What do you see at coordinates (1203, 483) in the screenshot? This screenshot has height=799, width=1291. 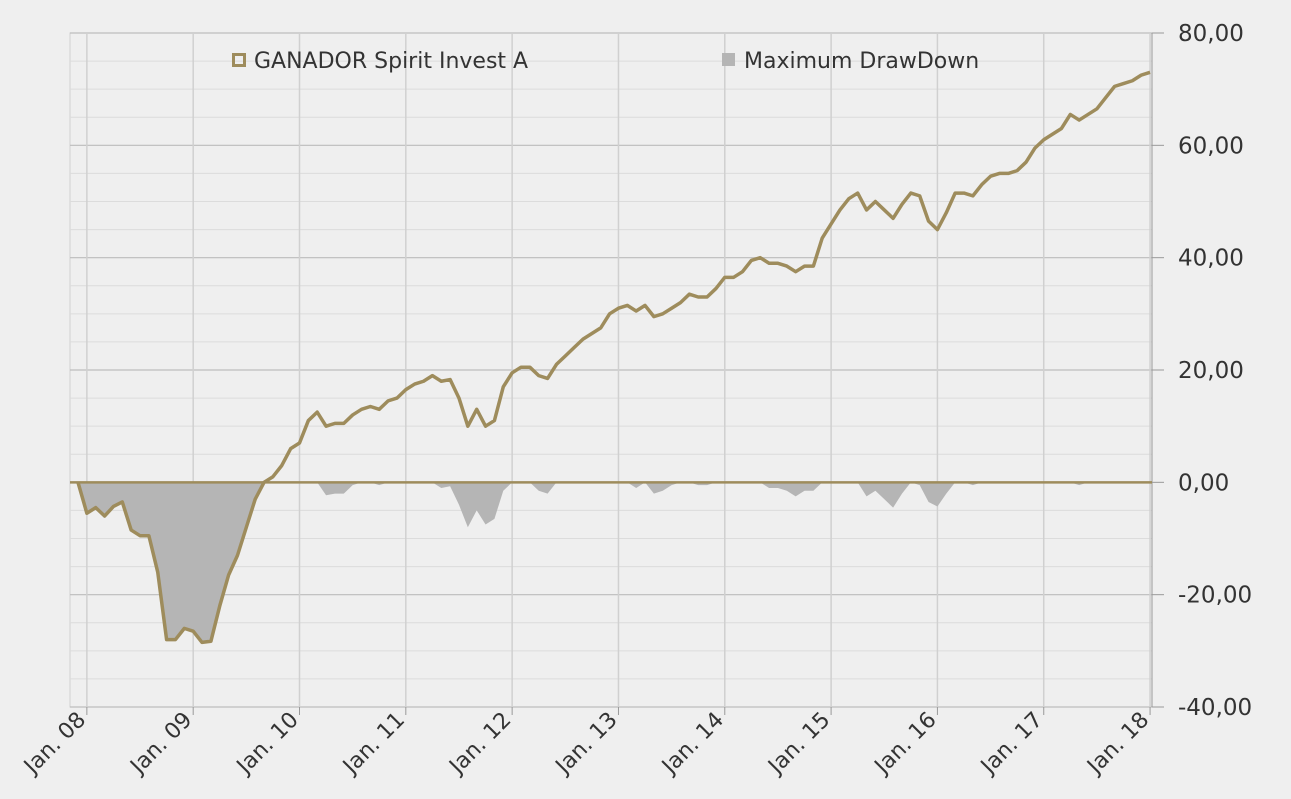 I see `y-tick-label: 0,00` at bounding box center [1203, 483].